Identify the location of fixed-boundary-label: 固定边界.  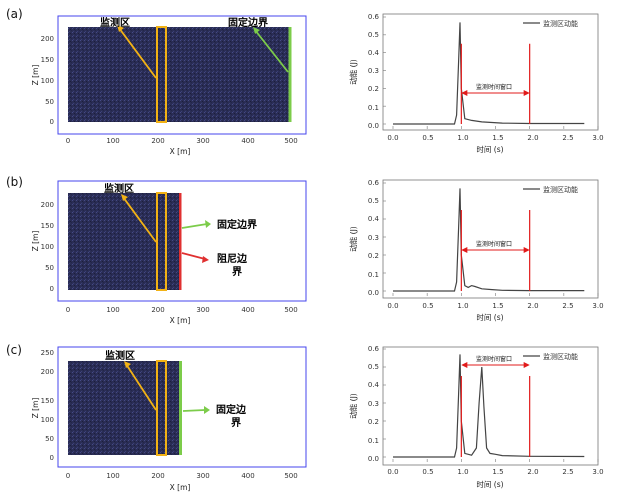
(248, 22).